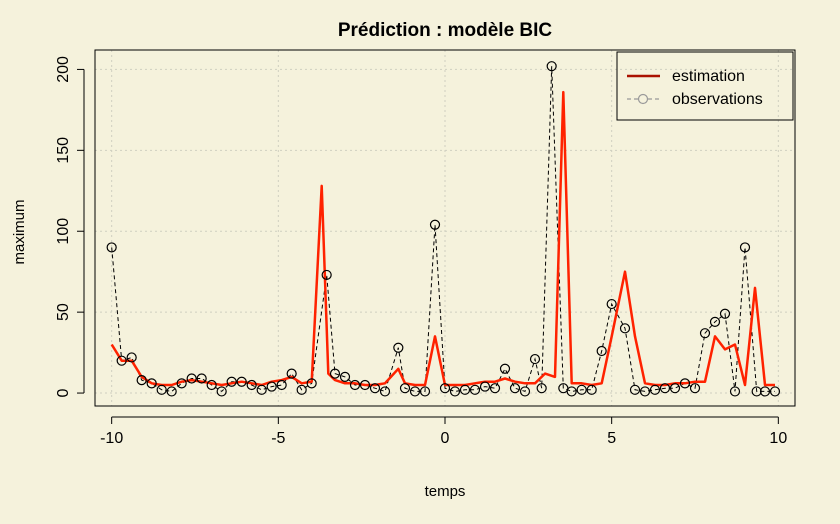 The image size is (840, 524). Describe the element at coordinates (278, 438) in the screenshot. I see `x-tick-label: -5` at that location.